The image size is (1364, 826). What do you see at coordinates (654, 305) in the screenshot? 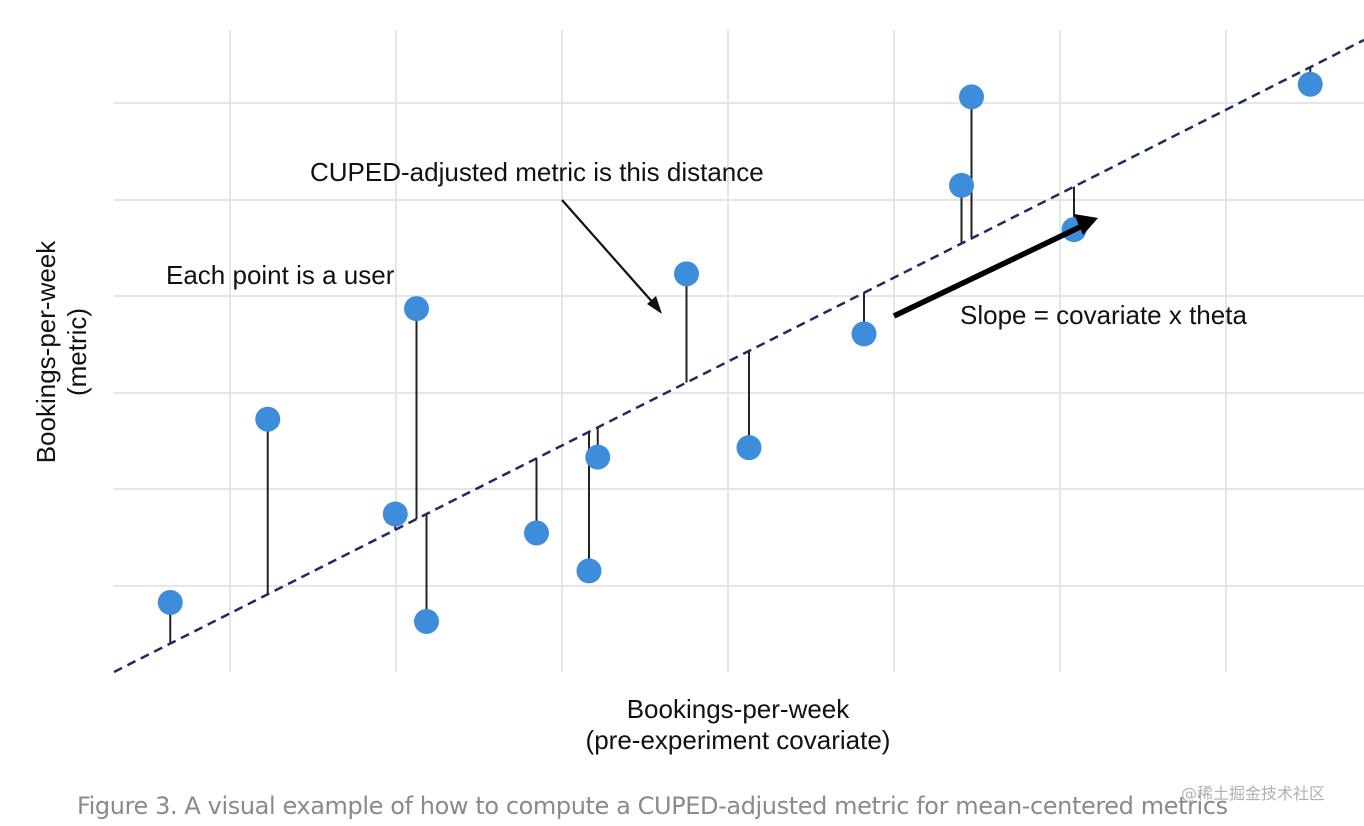
I see `distance-arrow-head` at bounding box center [654, 305].